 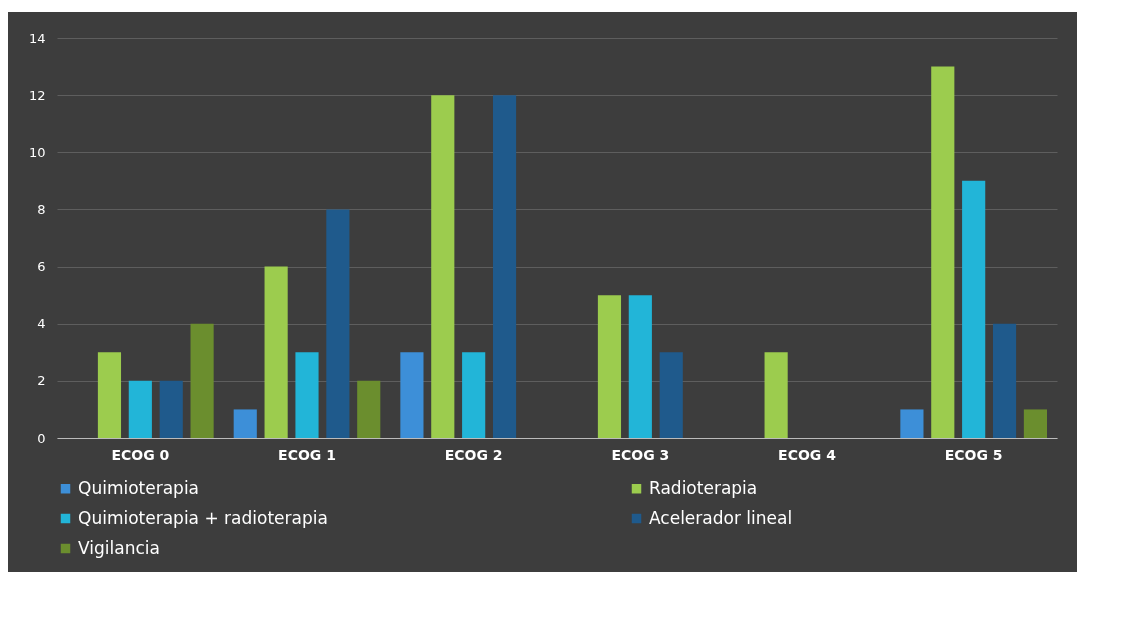 What do you see at coordinates (973, 454) in the screenshot?
I see `x-tick-label: ECOG 5` at bounding box center [973, 454].